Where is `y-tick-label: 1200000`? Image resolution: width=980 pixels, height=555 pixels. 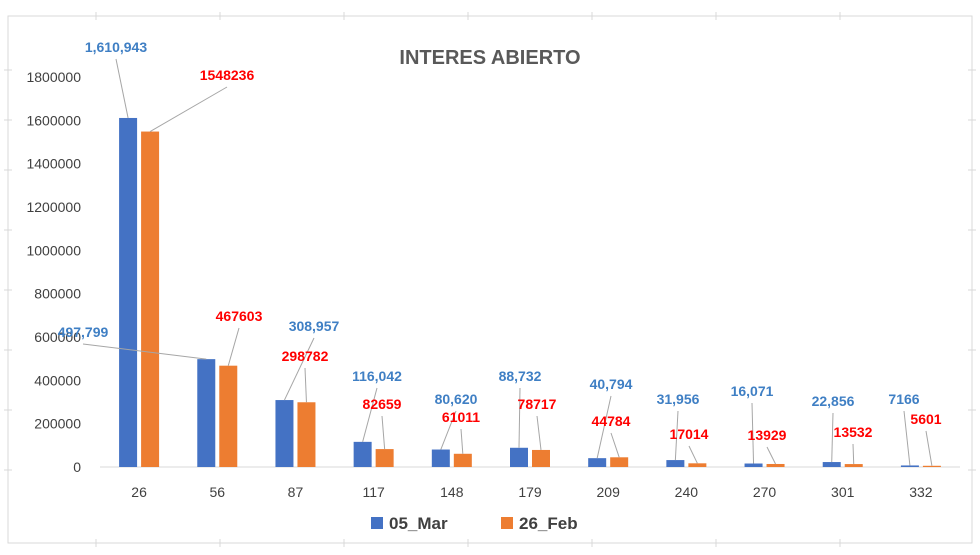
y-tick-label: 1200000 is located at coordinates (53, 207).